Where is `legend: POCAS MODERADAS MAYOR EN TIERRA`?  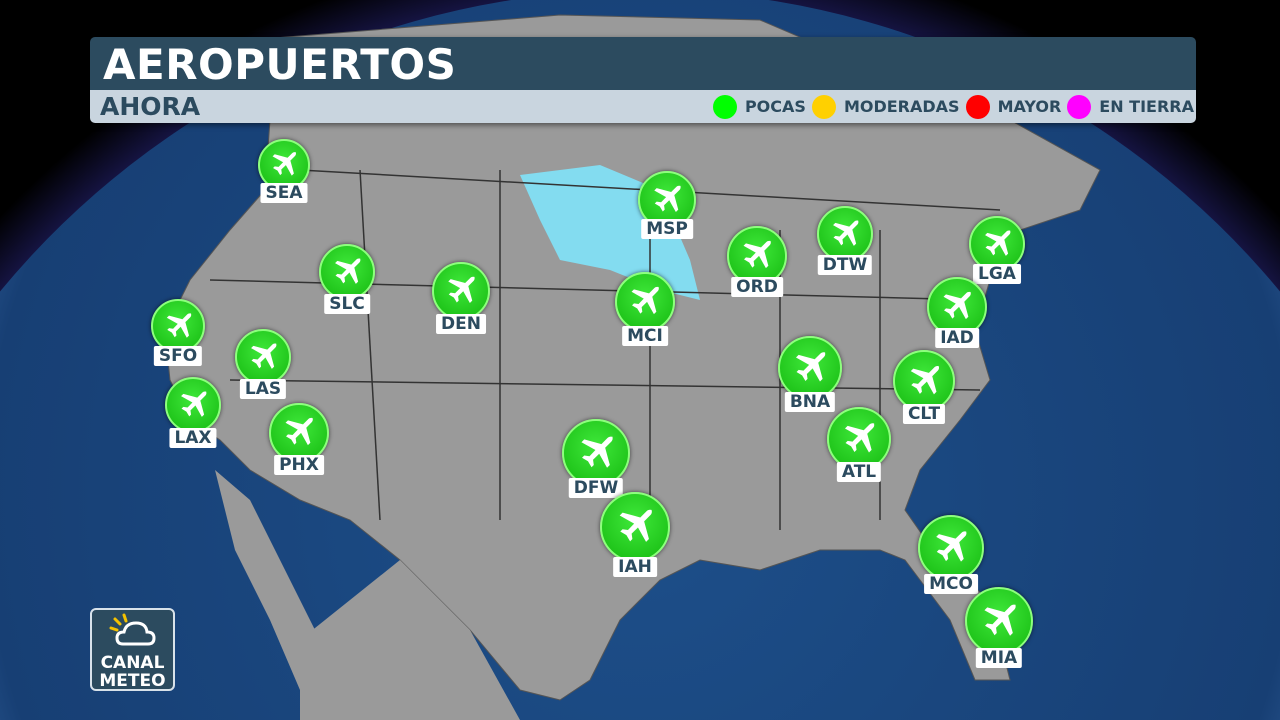 legend: POCAS MODERADAS MAYOR EN TIERRA is located at coordinates (950, 106).